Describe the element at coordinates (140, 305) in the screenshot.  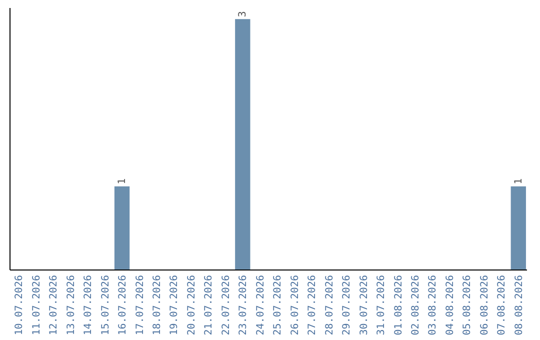
I see `x-tick-label: 17.07.2026` at that location.